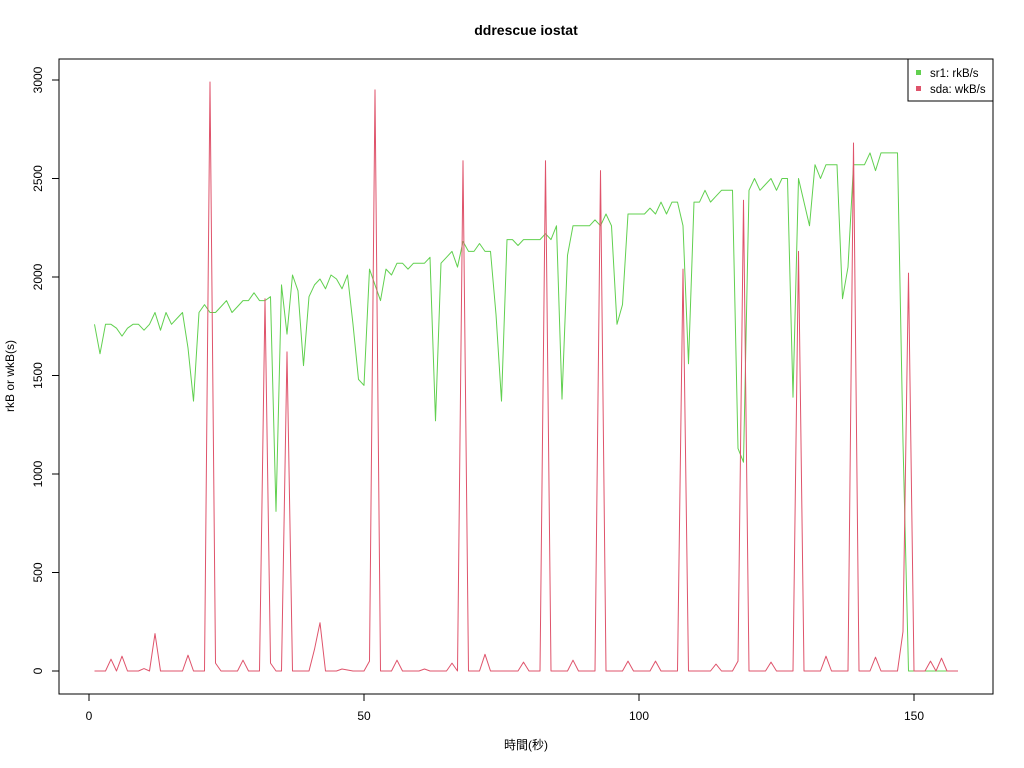  What do you see at coordinates (639, 716) in the screenshot?
I see `x-tick-label: 100` at bounding box center [639, 716].